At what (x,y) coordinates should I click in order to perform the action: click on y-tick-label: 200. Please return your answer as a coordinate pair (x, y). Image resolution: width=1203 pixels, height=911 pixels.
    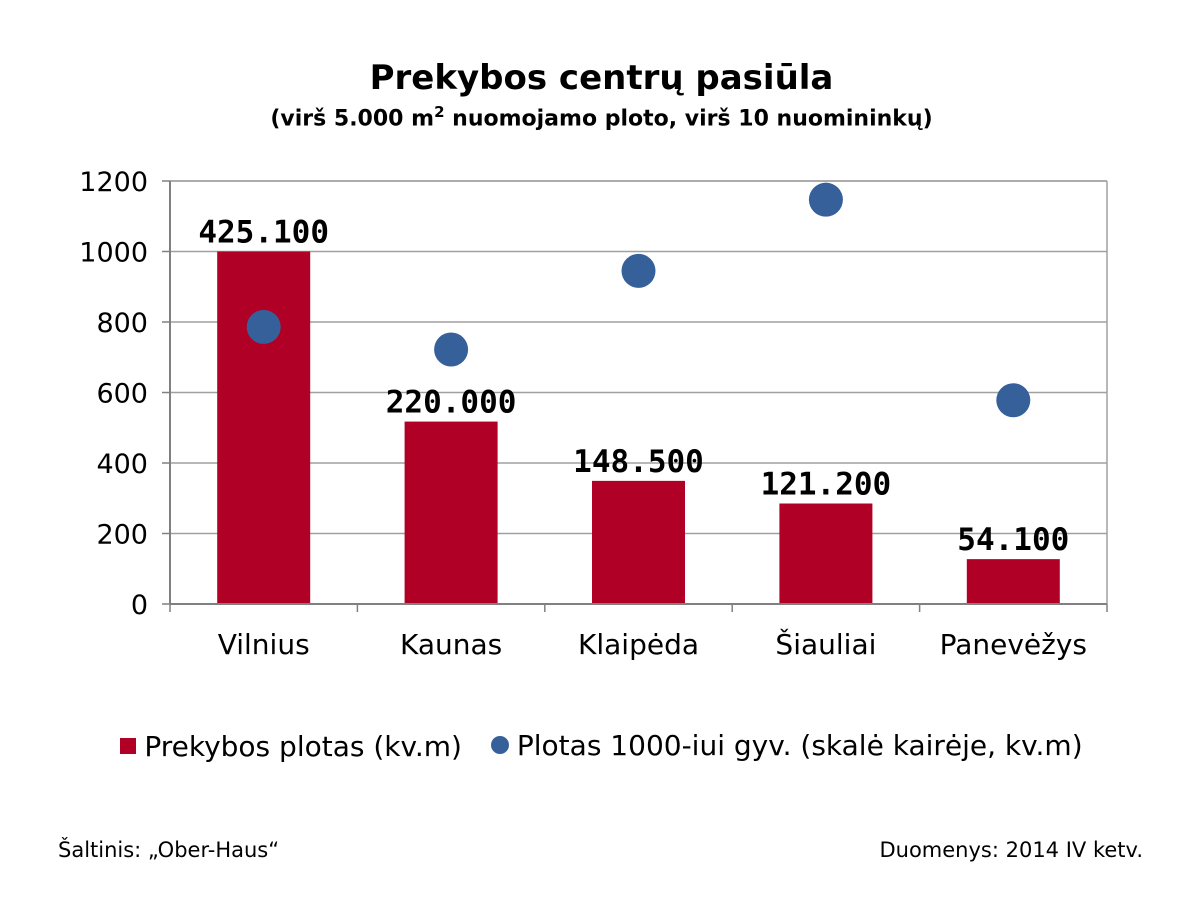
    Looking at the image, I should click on (122, 535).